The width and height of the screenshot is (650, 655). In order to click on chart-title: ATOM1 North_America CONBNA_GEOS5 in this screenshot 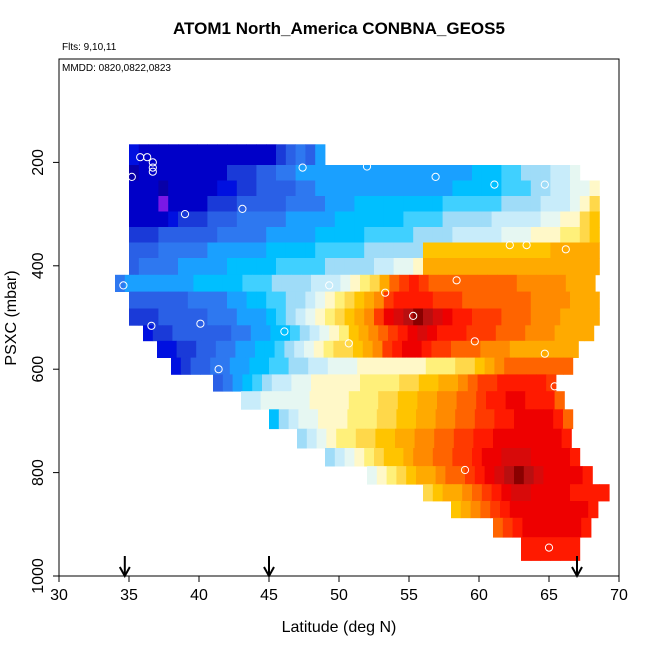, I will do `click(339, 28)`.